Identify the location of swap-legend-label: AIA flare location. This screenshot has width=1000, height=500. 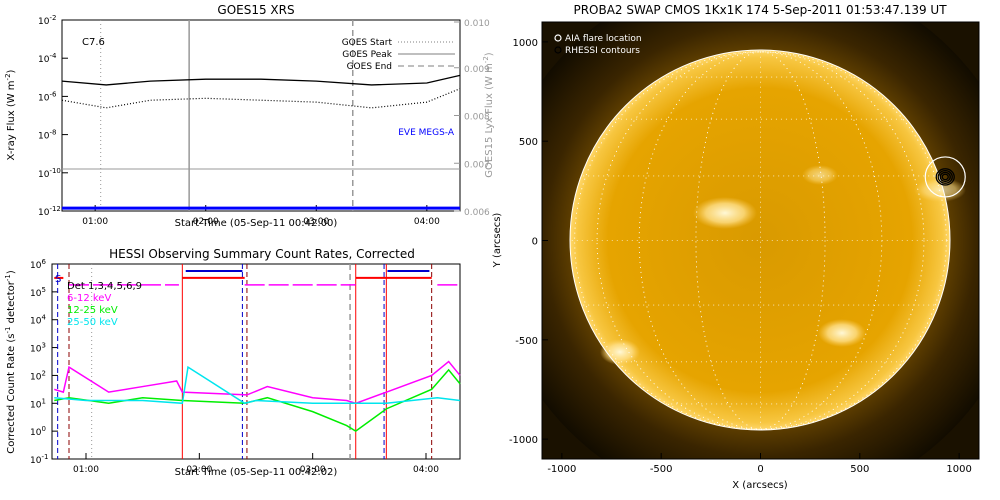
(603, 39).